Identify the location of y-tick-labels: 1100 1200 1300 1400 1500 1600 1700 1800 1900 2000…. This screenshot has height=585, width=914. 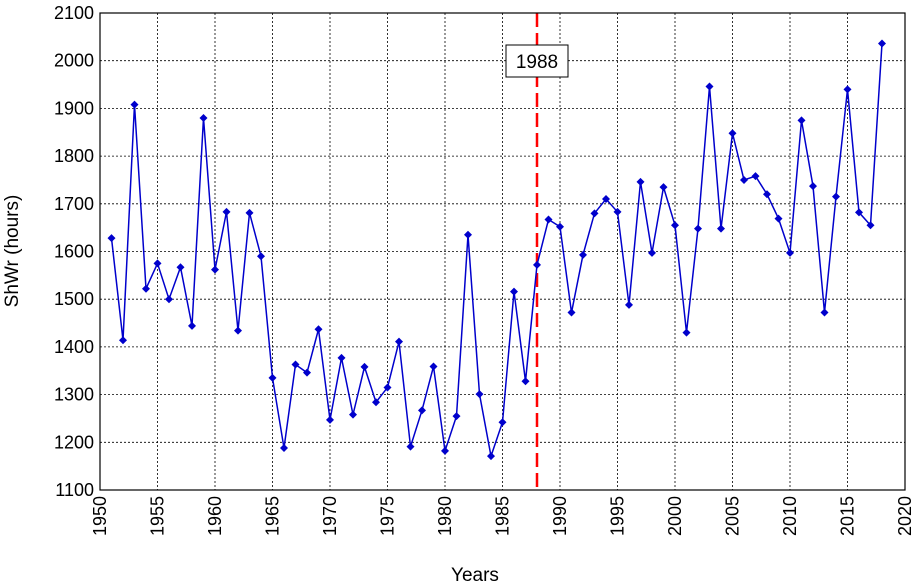
(74, 251).